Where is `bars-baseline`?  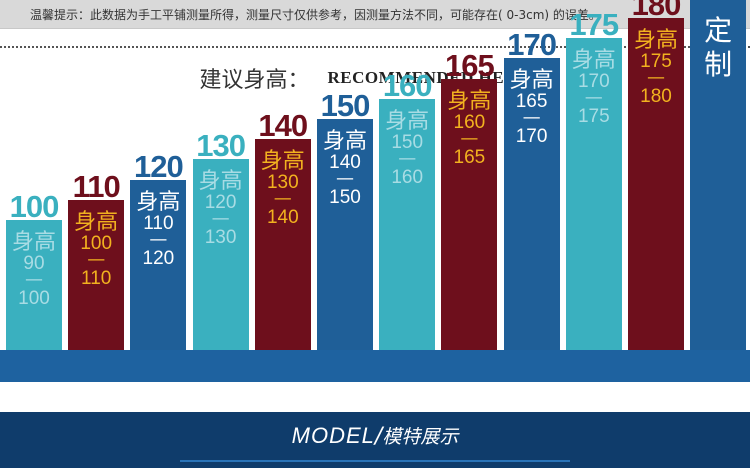
bars-baseline is located at coordinates (375, 366).